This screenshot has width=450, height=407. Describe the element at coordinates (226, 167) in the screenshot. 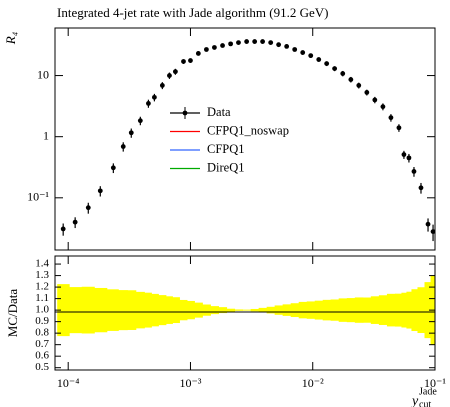

I see `legend-label: DireQ1` at that location.